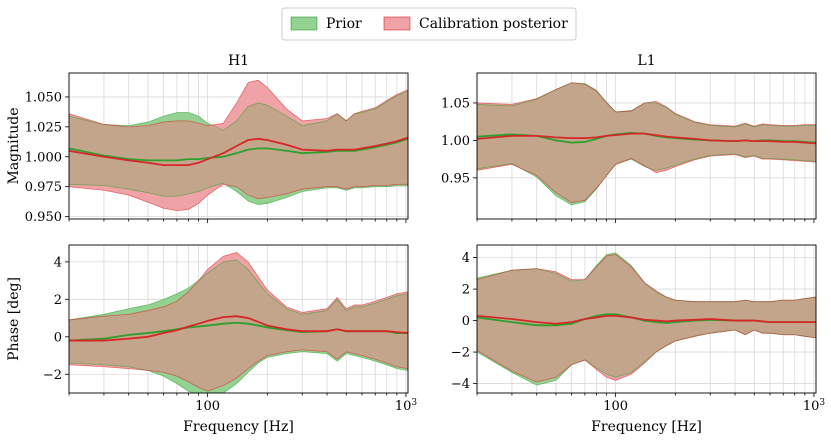  I want to click on h1-magnitude-ytick-label: 1.025, so click(43, 127).